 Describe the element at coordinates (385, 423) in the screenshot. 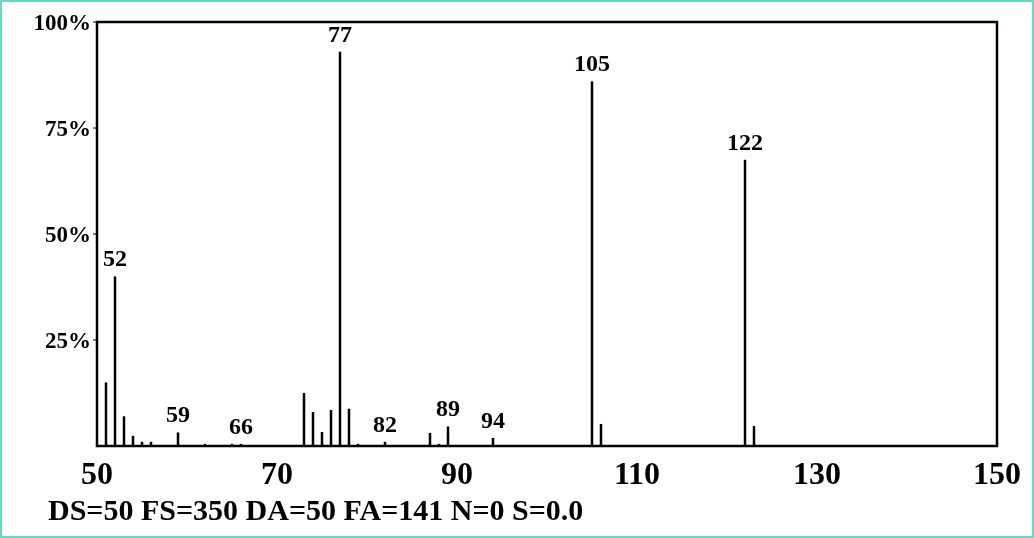

I see `annotation: 82` at that location.